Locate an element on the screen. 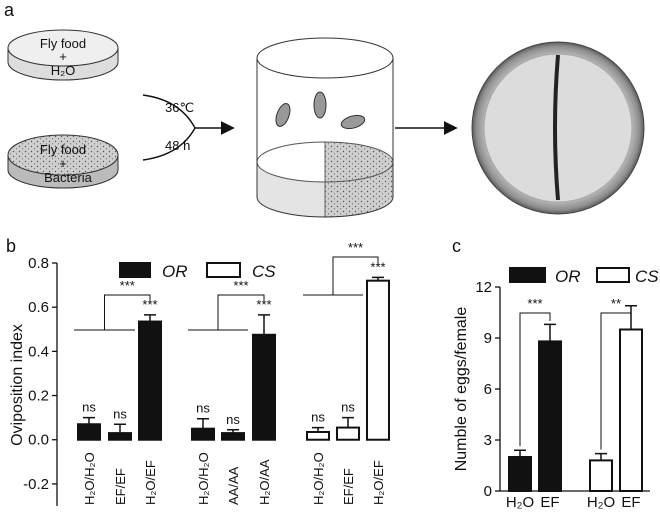 The width and height of the screenshot is (660, 514). comparison-label: ** is located at coordinates (616, 303).